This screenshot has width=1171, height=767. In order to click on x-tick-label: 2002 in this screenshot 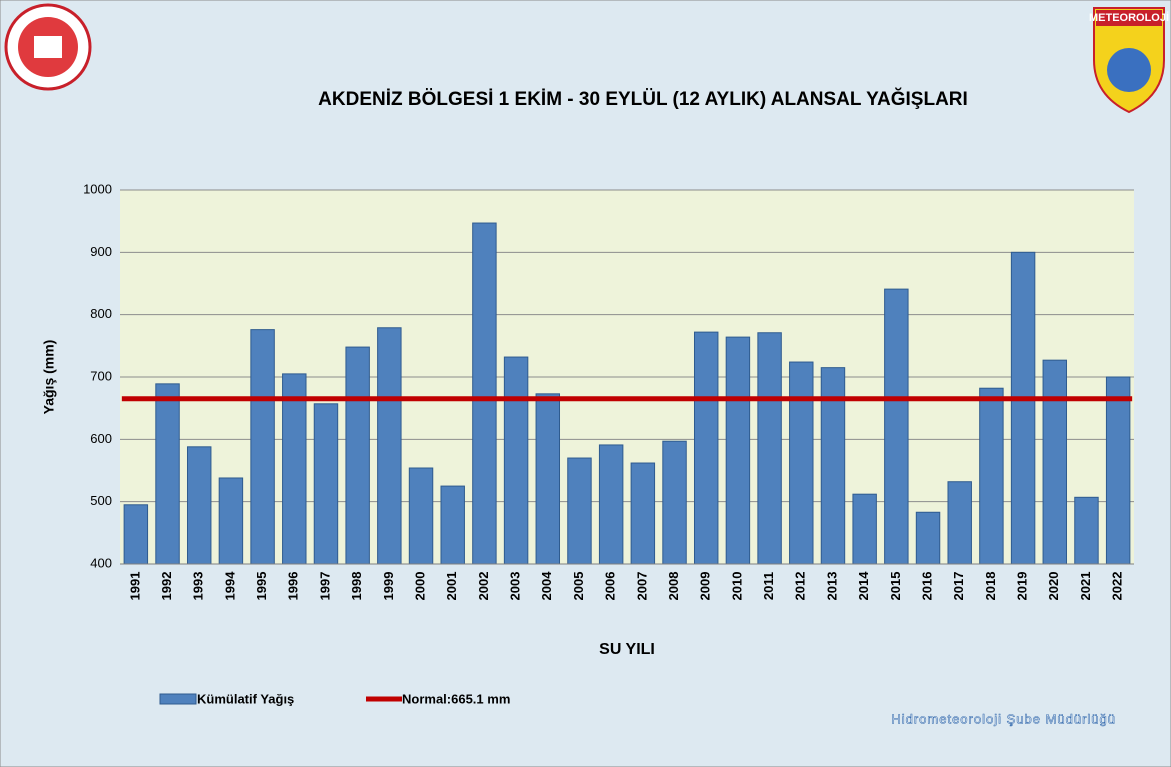, I will do `click(483, 586)`.